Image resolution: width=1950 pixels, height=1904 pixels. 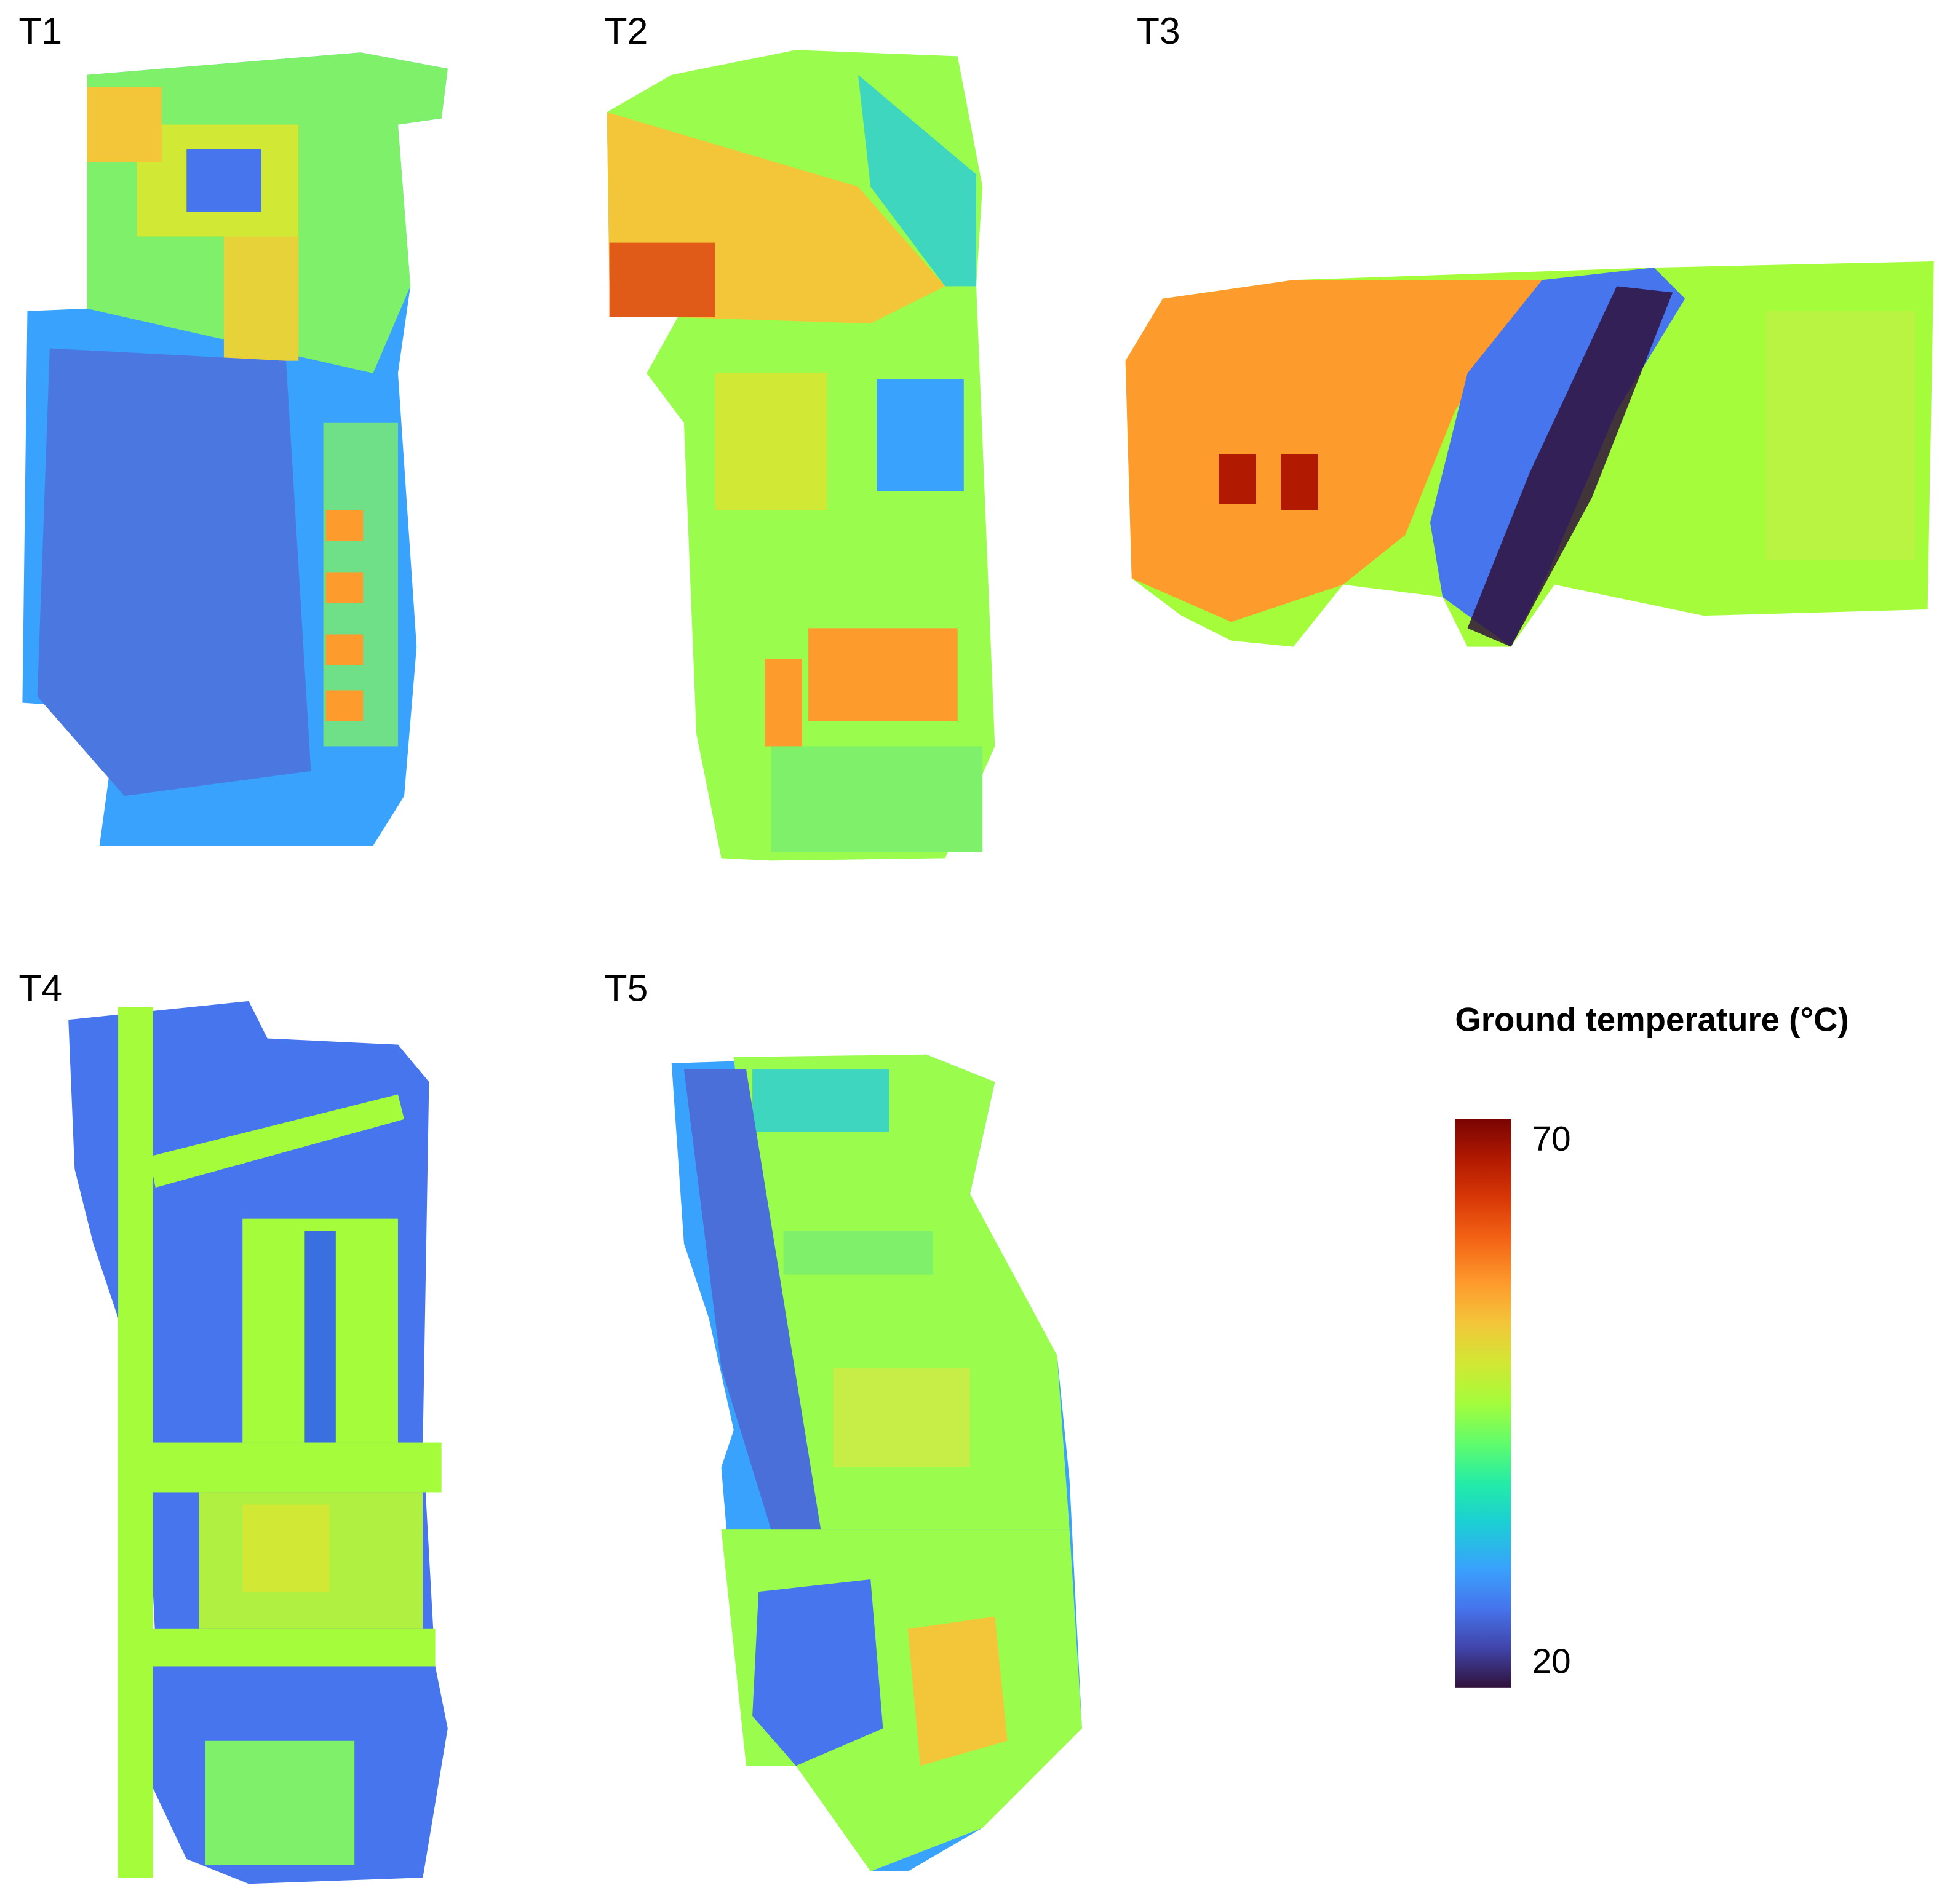 What do you see at coordinates (1652, 1020) in the screenshot?
I see `legend-title: Ground temperature (°C)` at bounding box center [1652, 1020].